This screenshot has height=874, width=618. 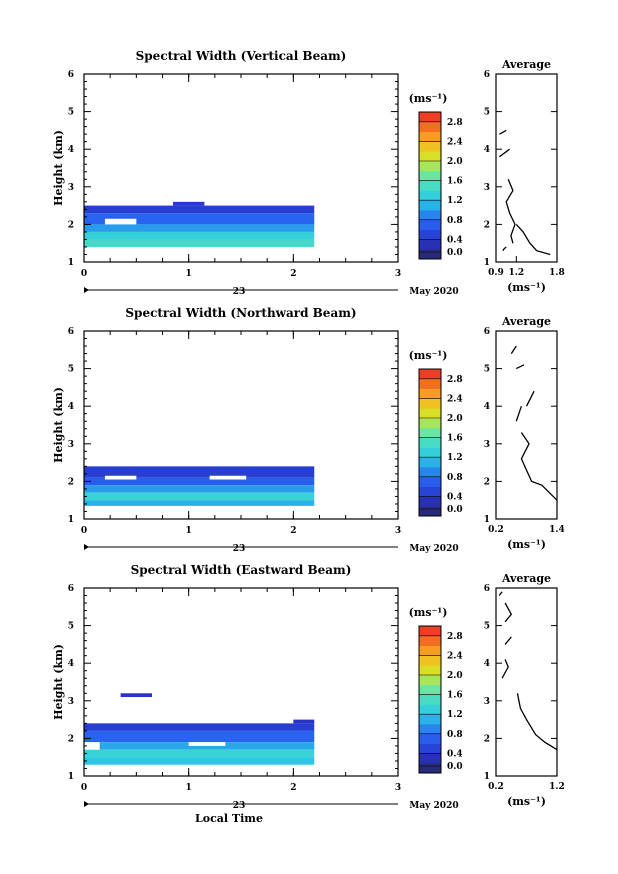 I want to click on x-tick-label: 2, so click(x=293, y=531).